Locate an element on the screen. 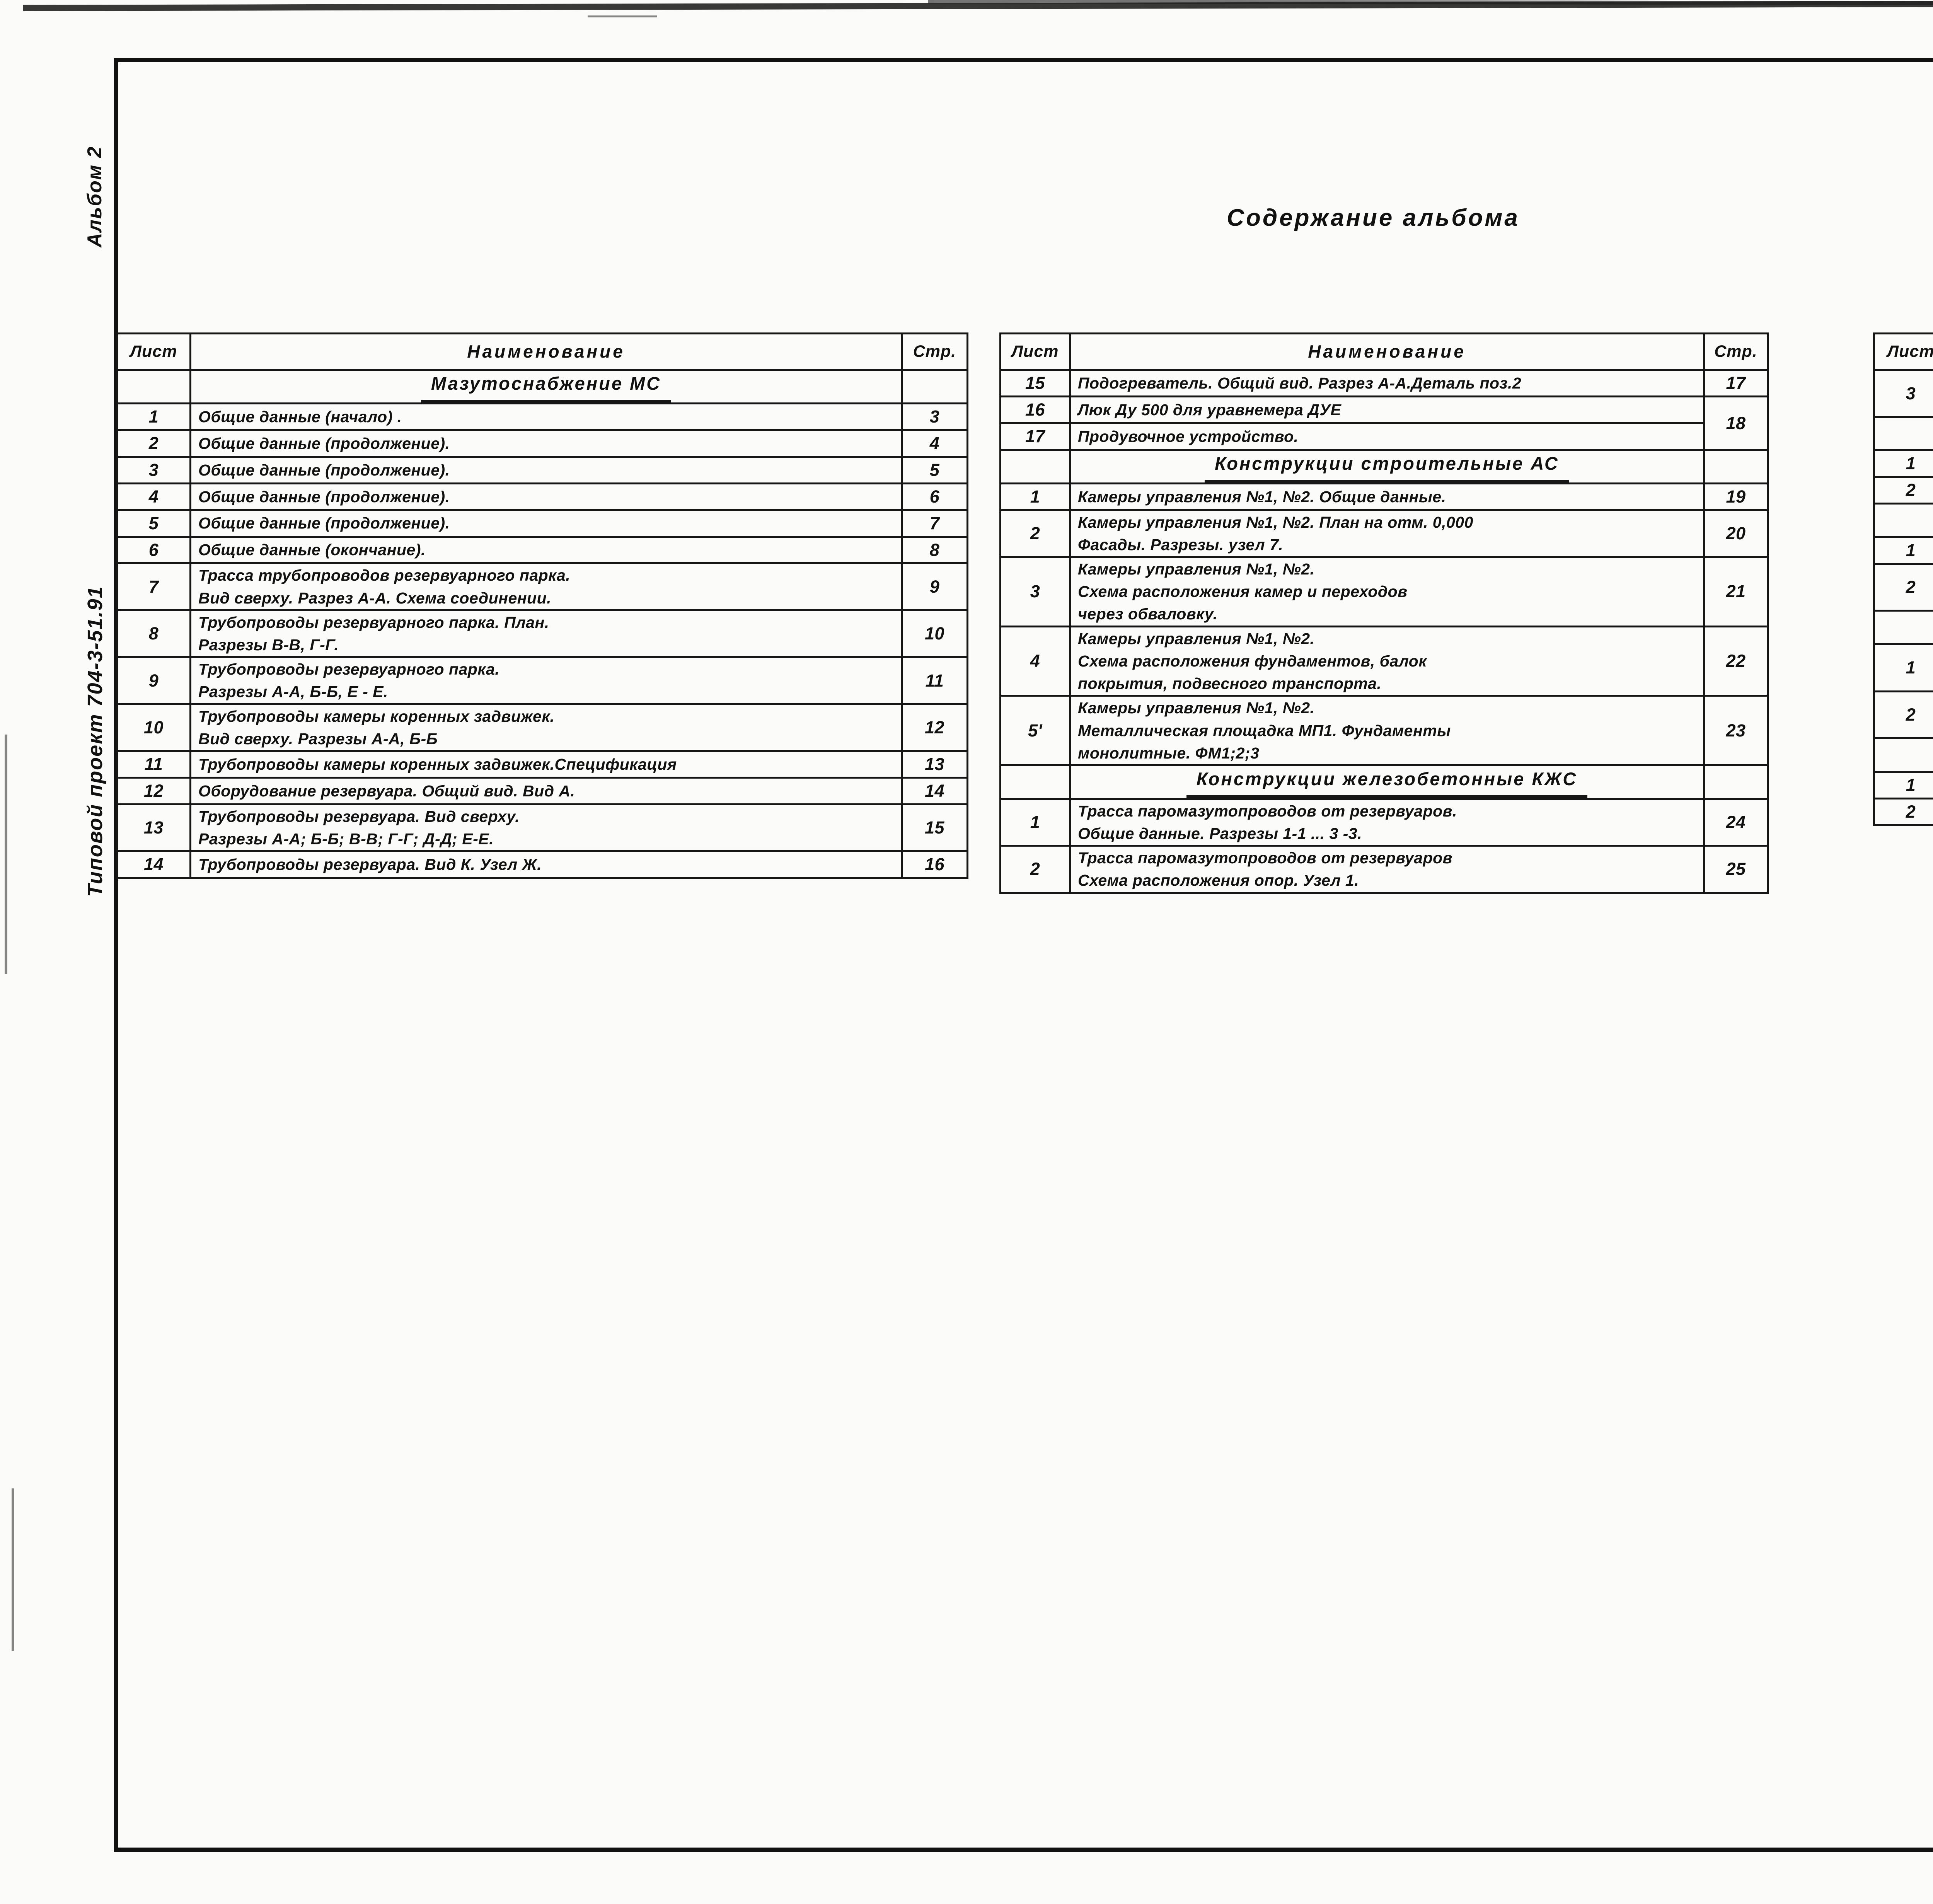 The height and width of the screenshot is (1904, 1933). album-label: Альбом 2 is located at coordinates (95, 196).